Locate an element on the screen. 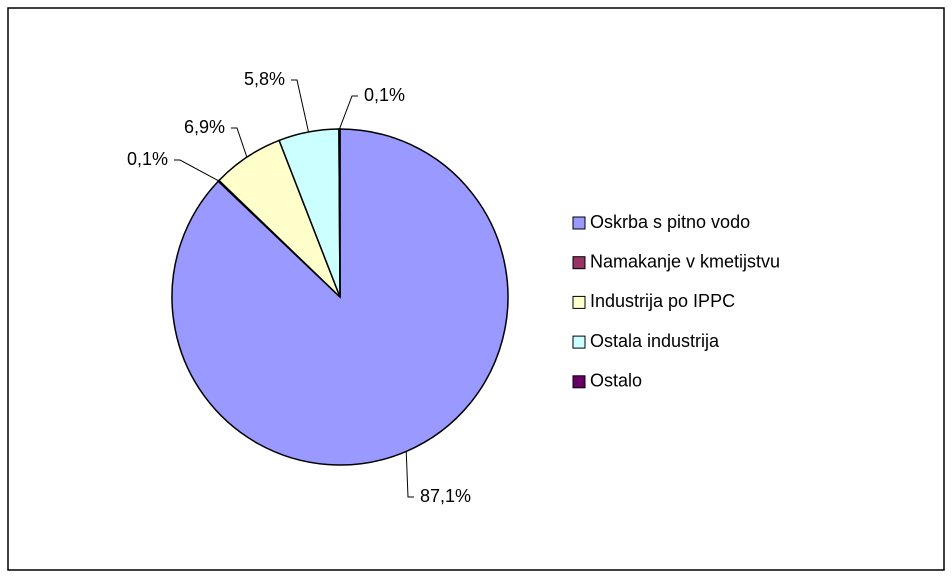 This screenshot has height=581, width=952. legend-label: Ostalo is located at coordinates (616, 381).